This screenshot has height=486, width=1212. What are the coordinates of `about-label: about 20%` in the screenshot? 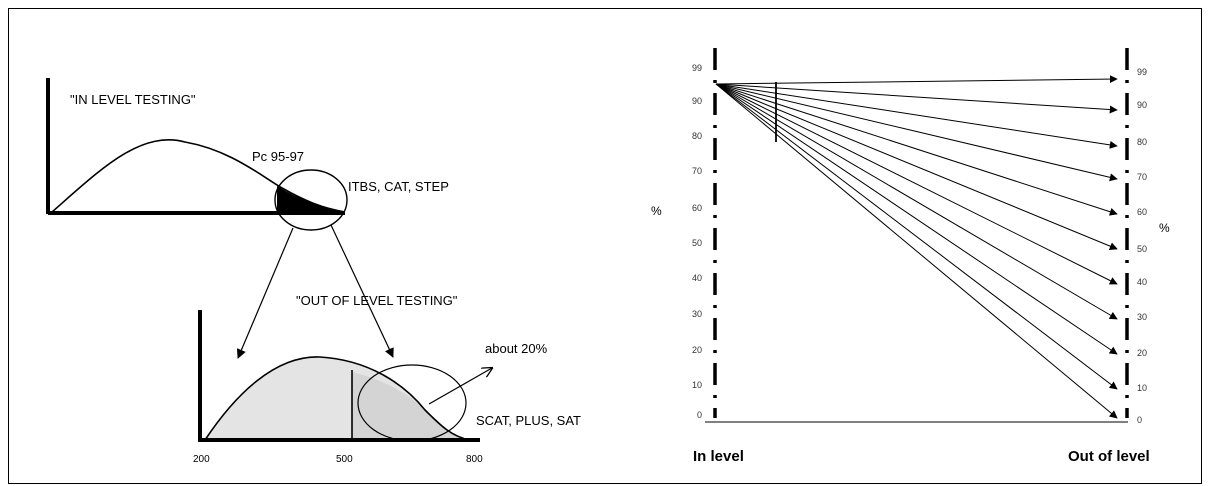 It's located at (516, 348).